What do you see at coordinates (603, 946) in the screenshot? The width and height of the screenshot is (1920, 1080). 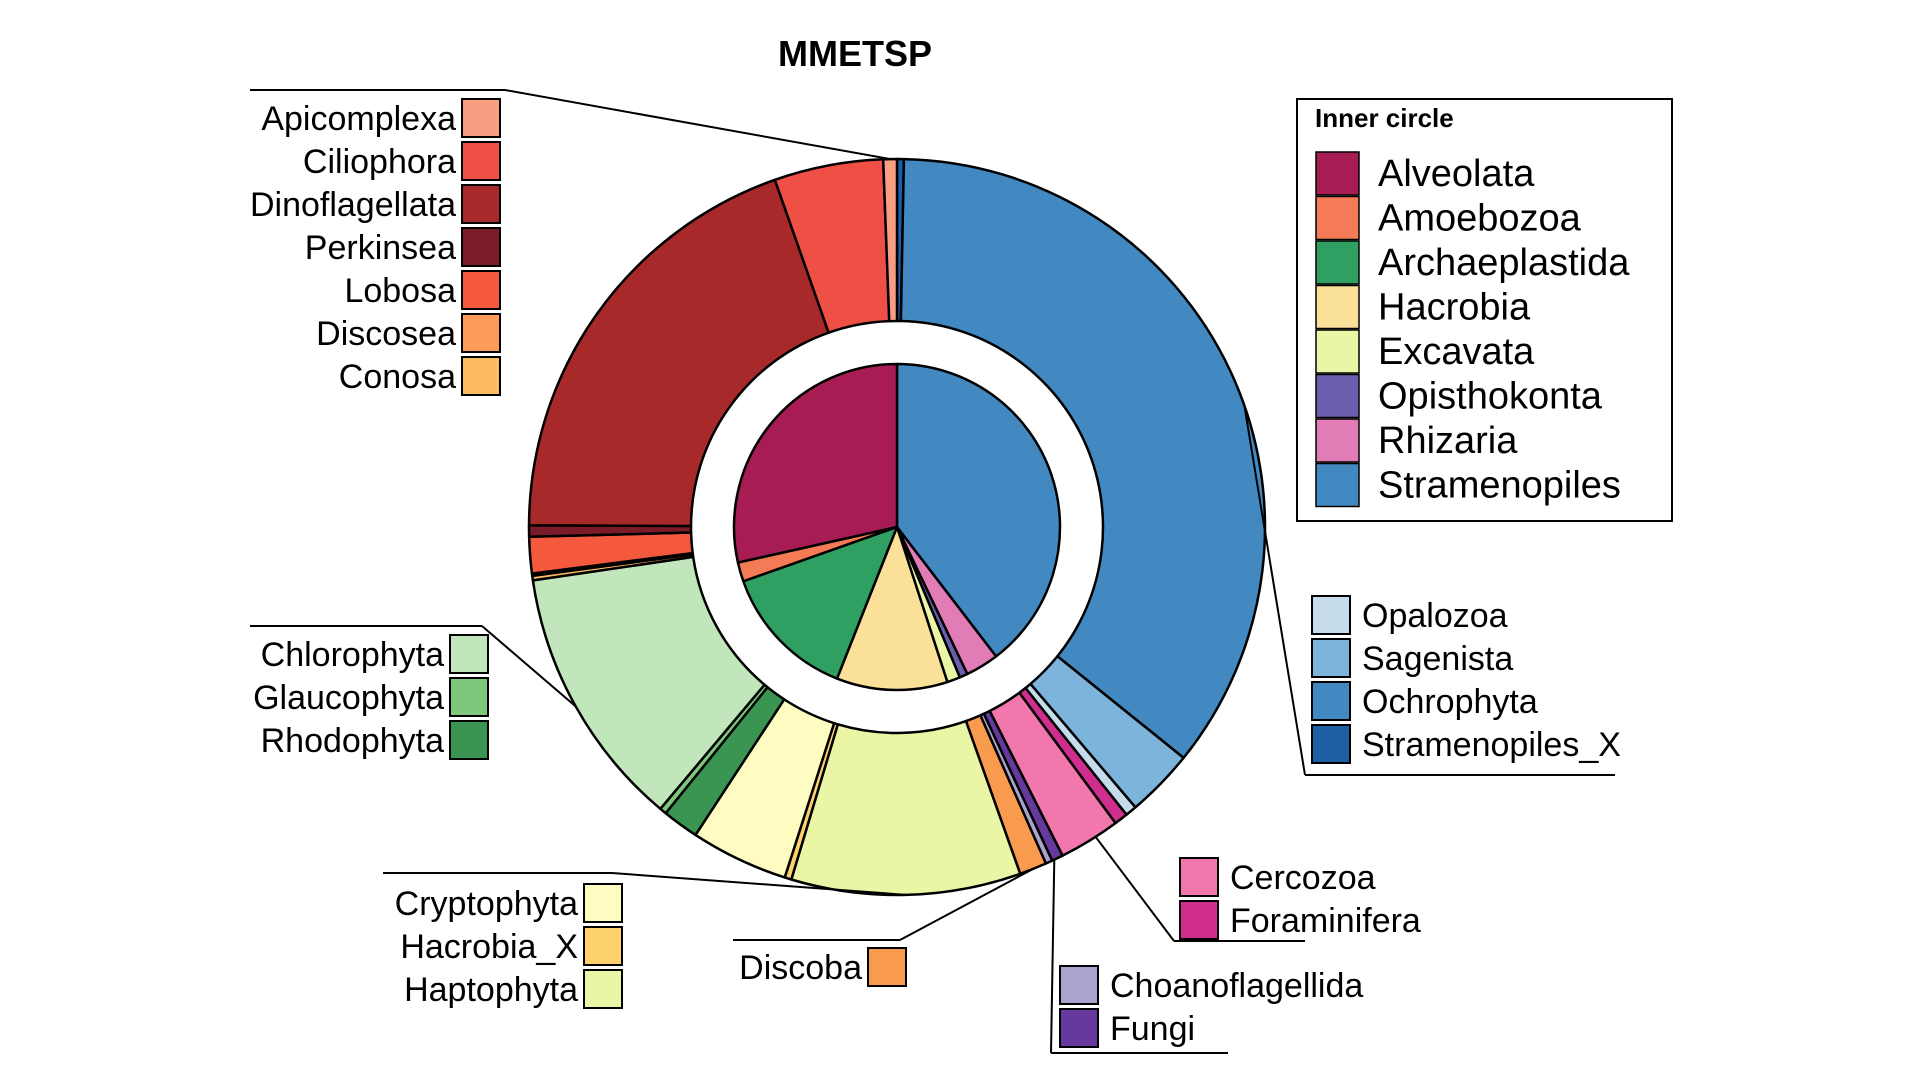 I see `label-swatch-hacrobia-x` at bounding box center [603, 946].